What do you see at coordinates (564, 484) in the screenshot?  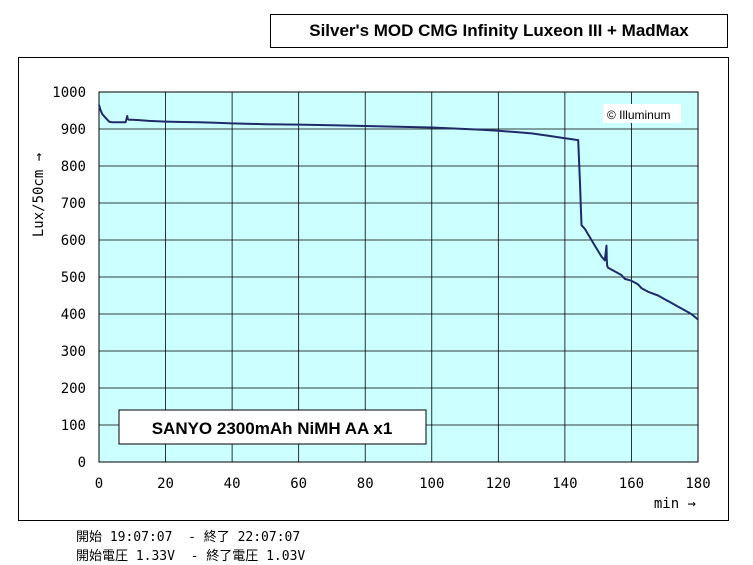 I see `x-tick-label: 140` at bounding box center [564, 484].